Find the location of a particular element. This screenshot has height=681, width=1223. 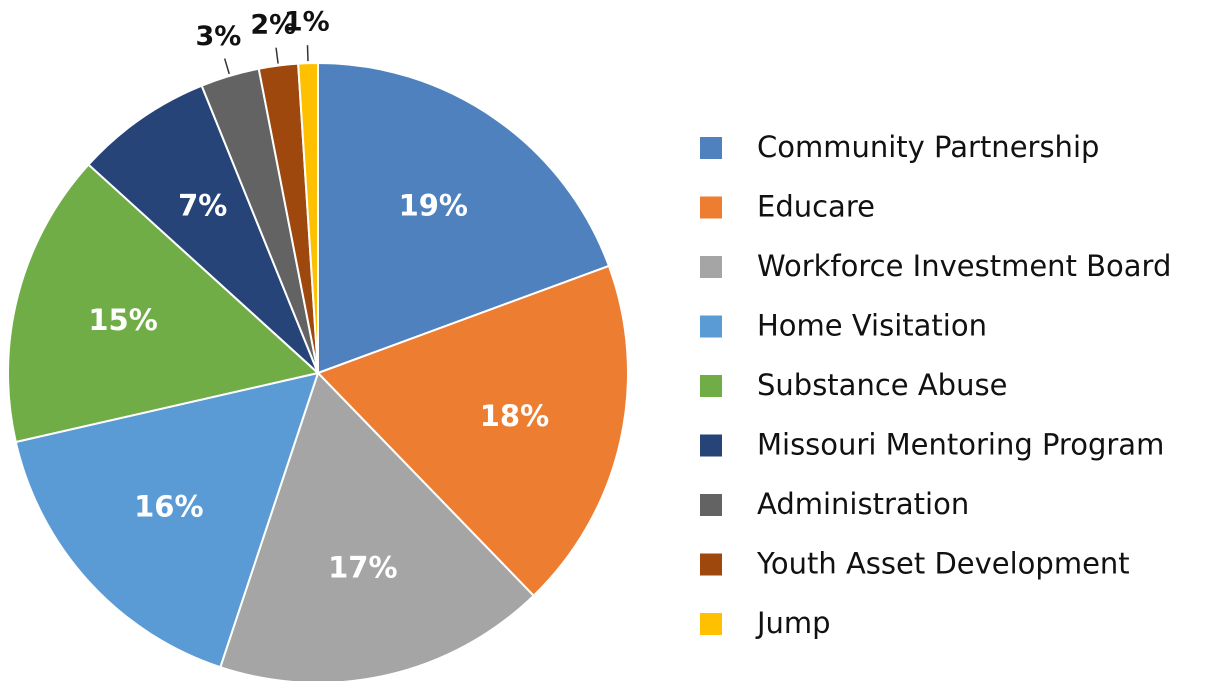

legend-label: Substance Abuse is located at coordinates (882, 385).